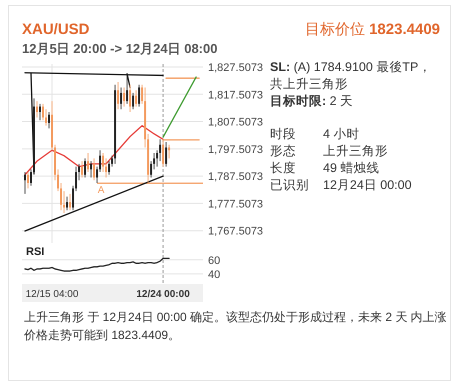  I want to click on chart-title: XAU/USD, so click(56, 29).